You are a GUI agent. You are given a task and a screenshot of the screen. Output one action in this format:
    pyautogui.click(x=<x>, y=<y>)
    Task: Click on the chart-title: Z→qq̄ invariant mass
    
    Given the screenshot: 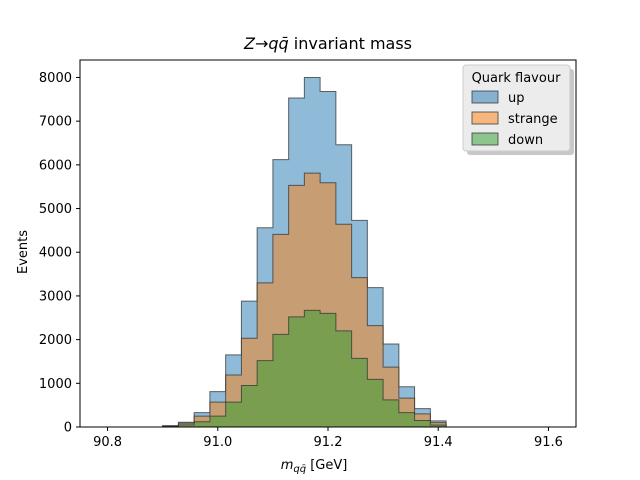 What is the action you would take?
    pyautogui.click(x=327, y=43)
    